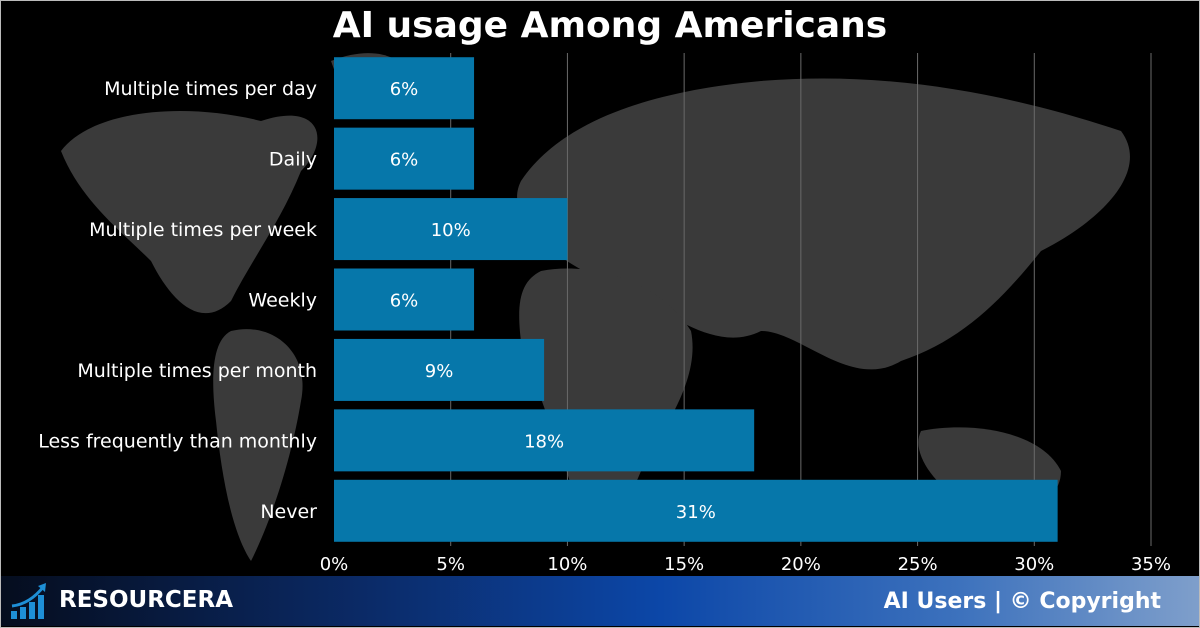 Image resolution: width=1200 pixels, height=628 pixels. I want to click on data-label: 10%, so click(451, 230).